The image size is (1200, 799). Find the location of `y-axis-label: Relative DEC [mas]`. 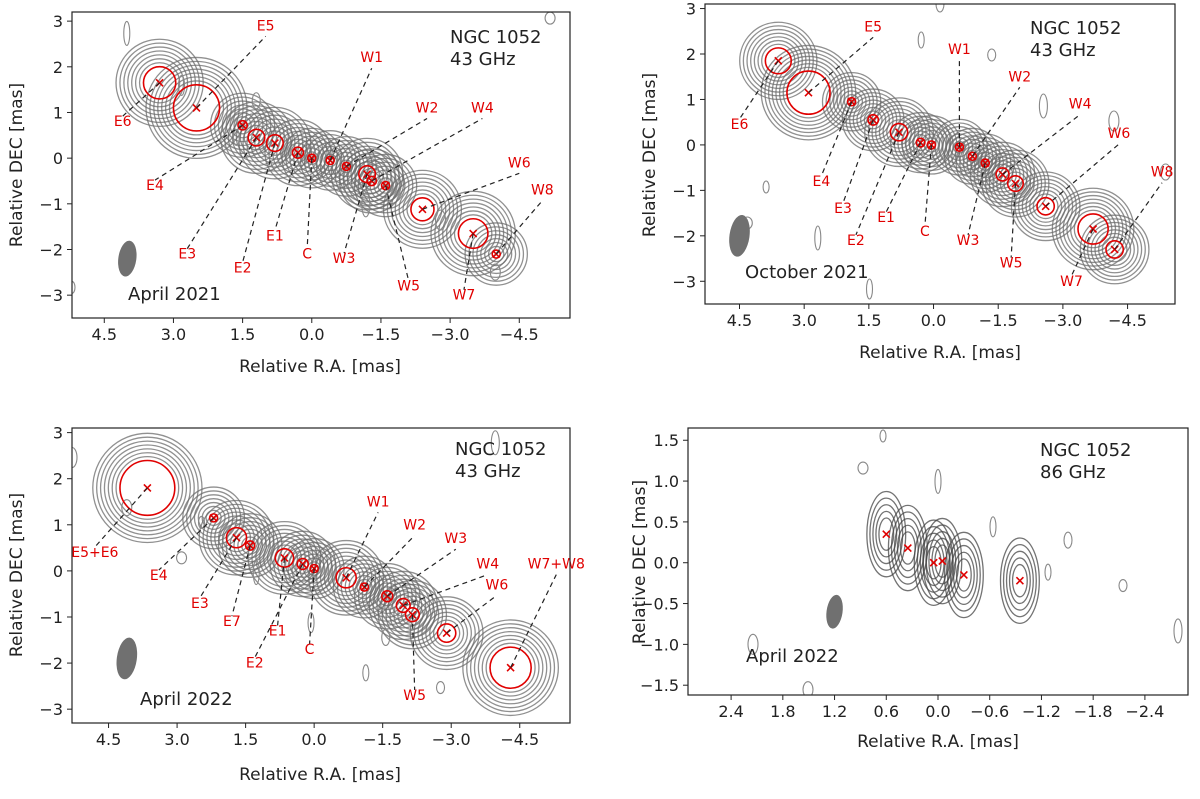

y-axis-label: Relative DEC [mas] is located at coordinates (17, 575).